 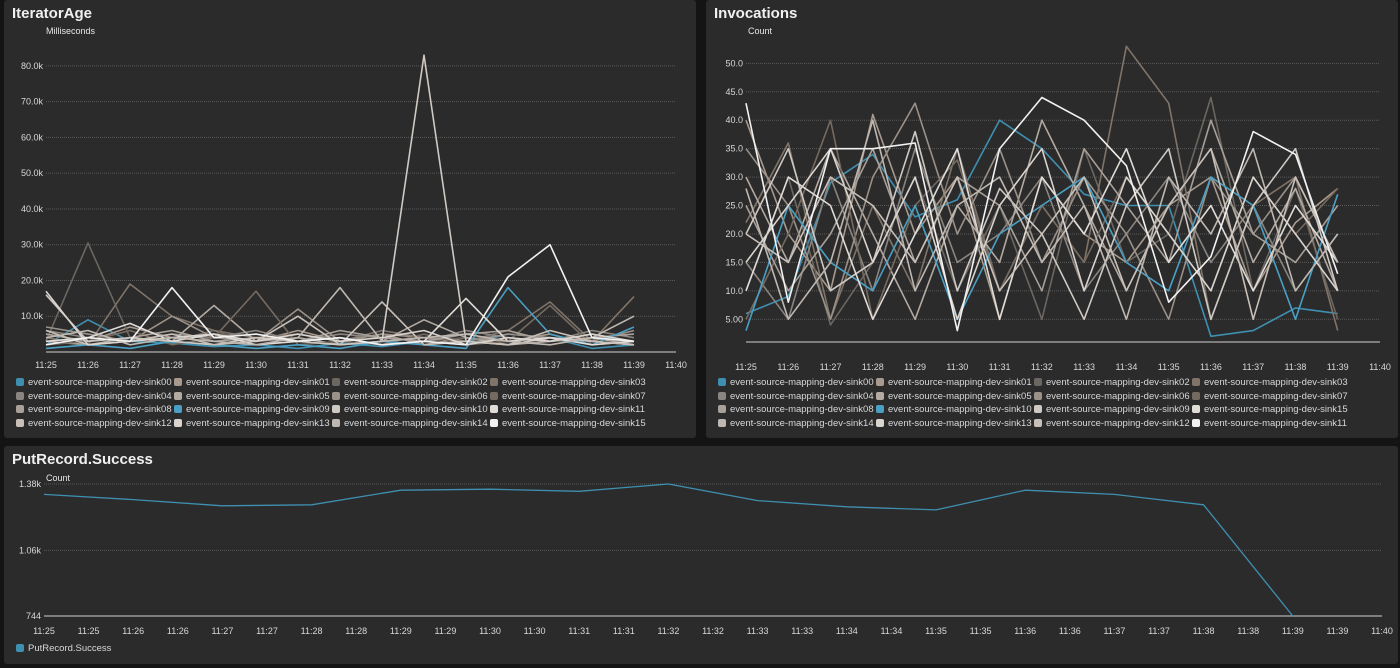 What do you see at coordinates (1169, 367) in the screenshot?
I see `x-tick-label: 11:35` at bounding box center [1169, 367].